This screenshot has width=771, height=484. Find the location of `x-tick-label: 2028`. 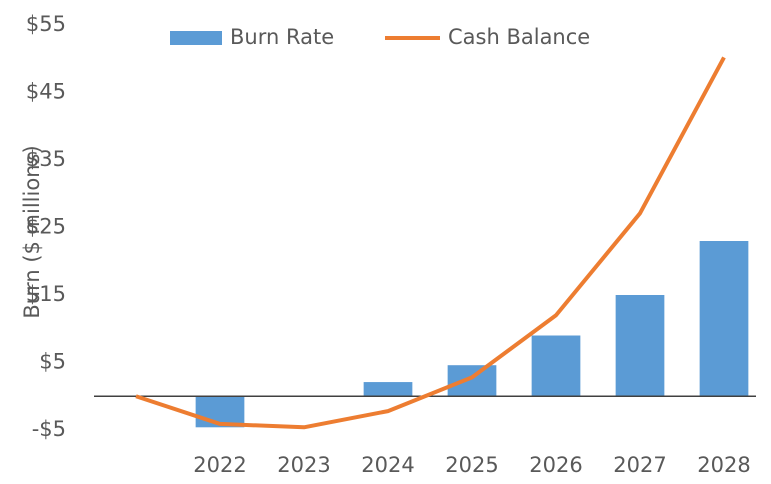

x-tick-label: 2028 is located at coordinates (723, 465).